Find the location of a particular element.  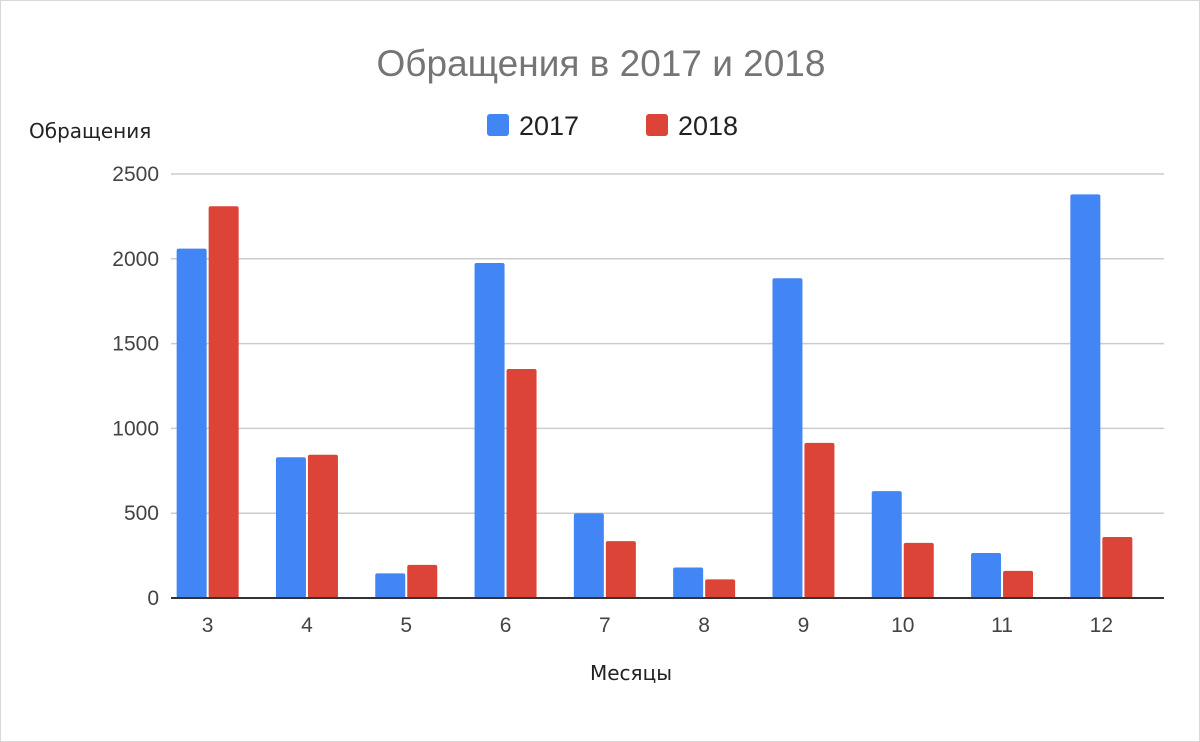

x-tick-label: 10 is located at coordinates (902, 625).